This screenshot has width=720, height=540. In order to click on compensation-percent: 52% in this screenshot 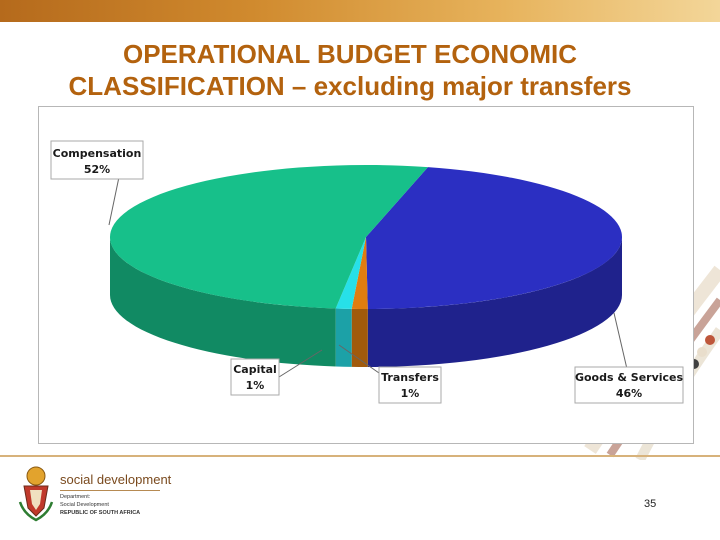, I will do `click(97, 169)`.